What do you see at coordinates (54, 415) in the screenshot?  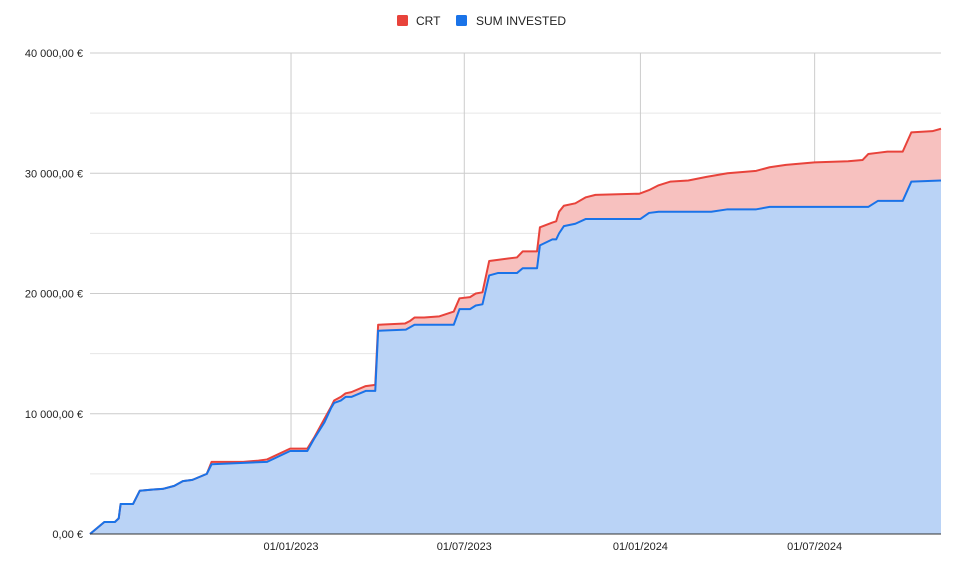 I see `y-tick-label: 10 000,00 €` at bounding box center [54, 415].